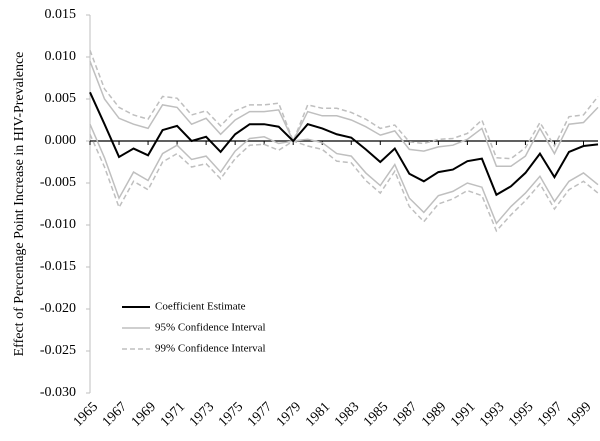 This screenshot has width=600, height=441. What do you see at coordinates (347, 414) in the screenshot?
I see `x-tick-label: 1983` at bounding box center [347, 414].